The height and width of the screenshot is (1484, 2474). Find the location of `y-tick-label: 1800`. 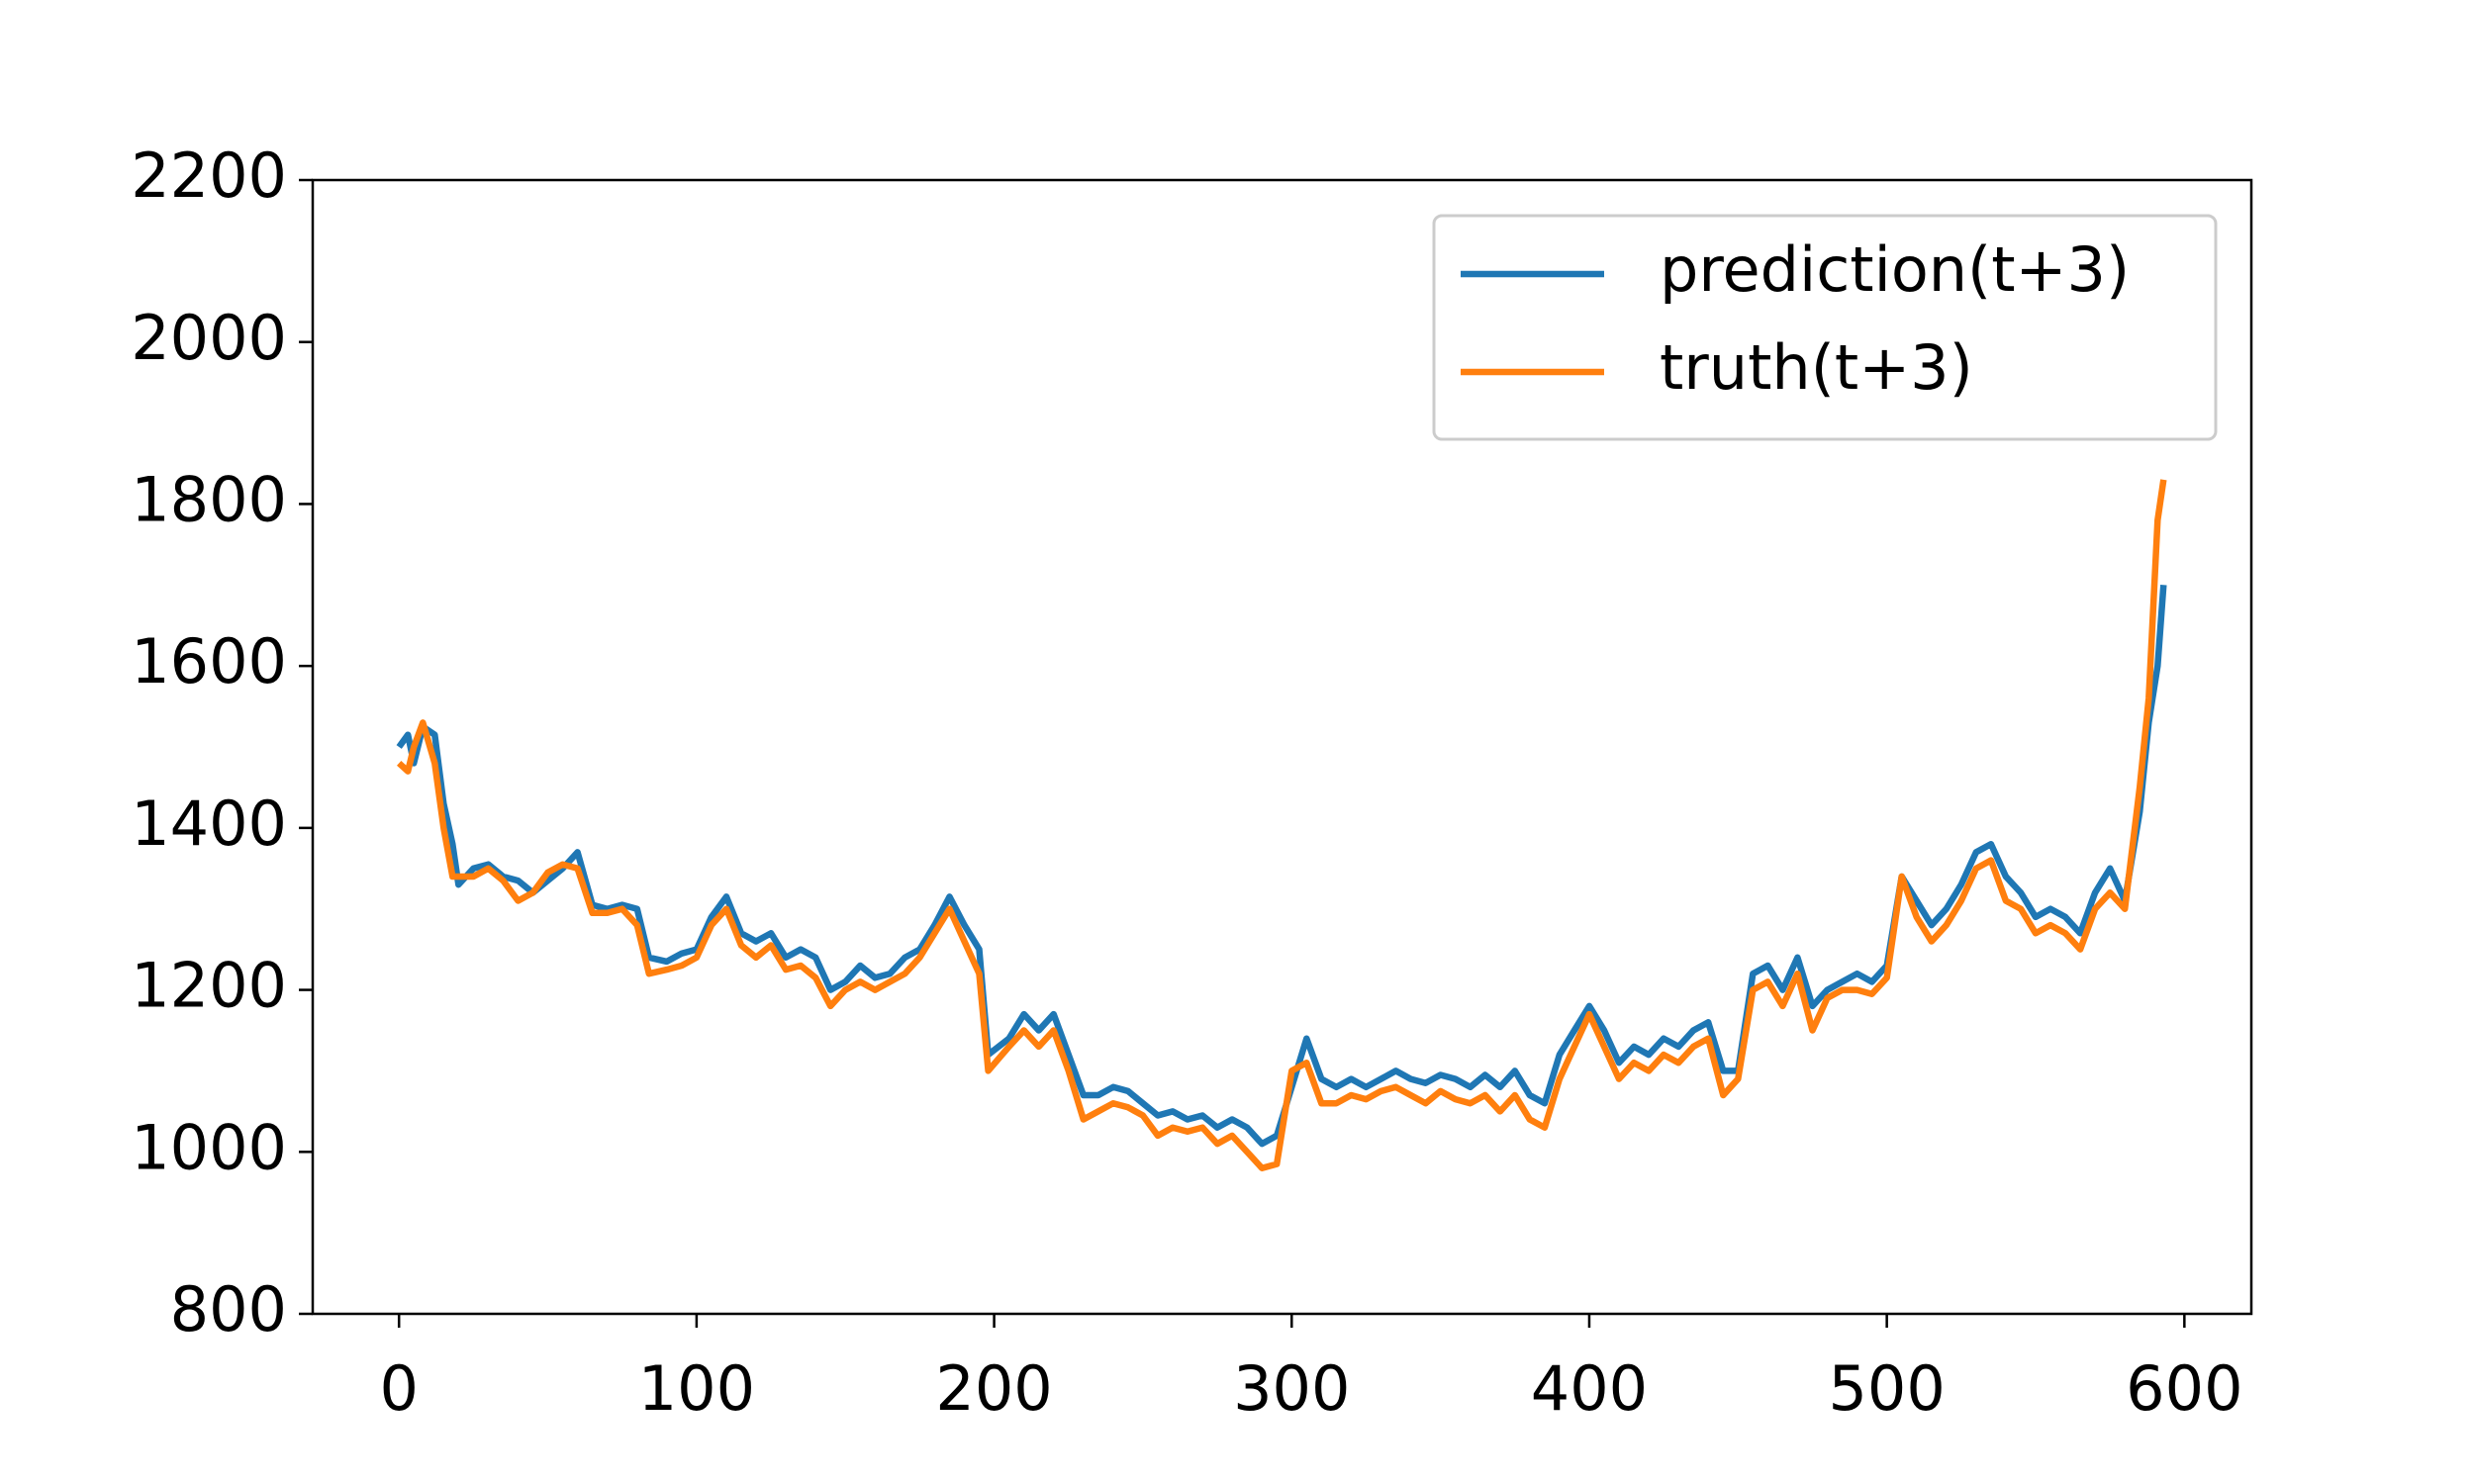

y-tick-label: 1800 is located at coordinates (209, 500).